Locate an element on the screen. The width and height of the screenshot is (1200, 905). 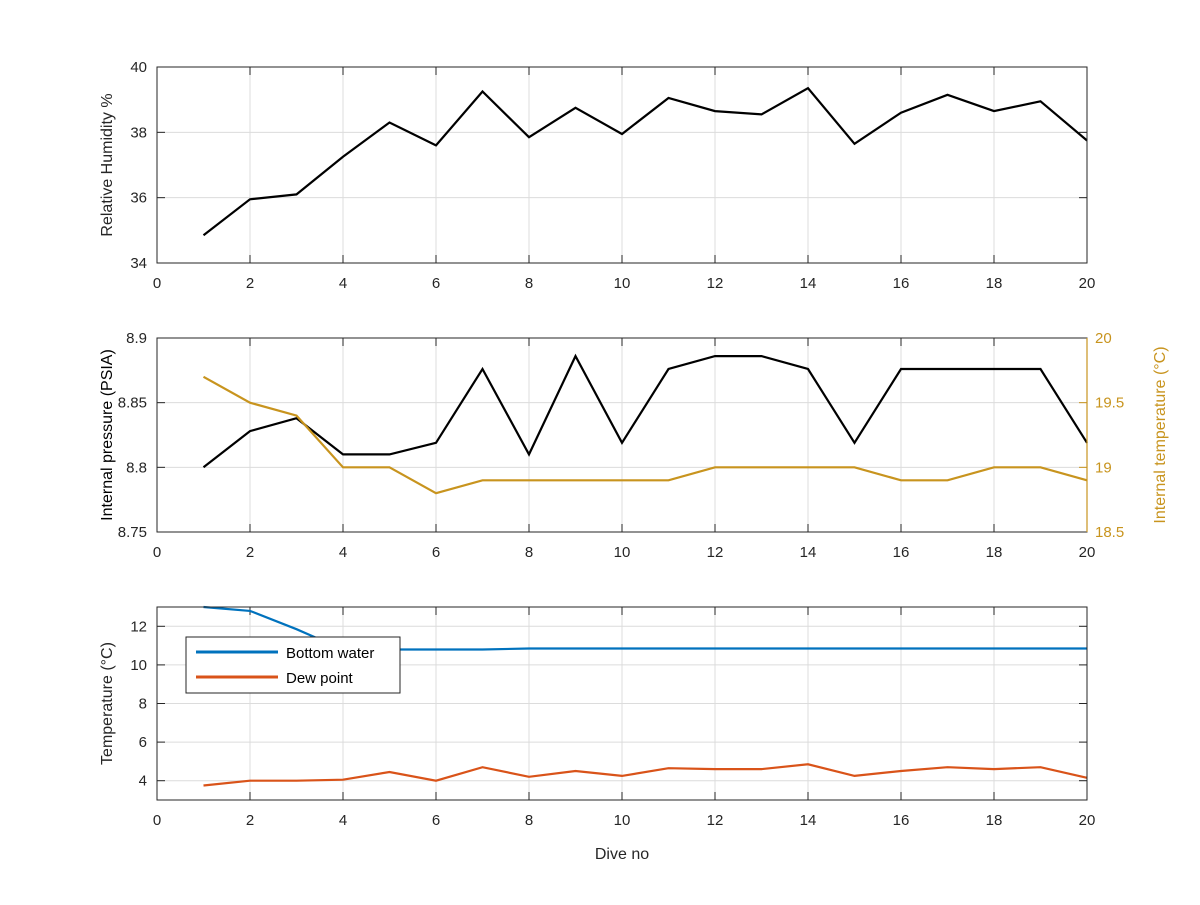
y-tick-label: 36 is located at coordinates (138, 198).